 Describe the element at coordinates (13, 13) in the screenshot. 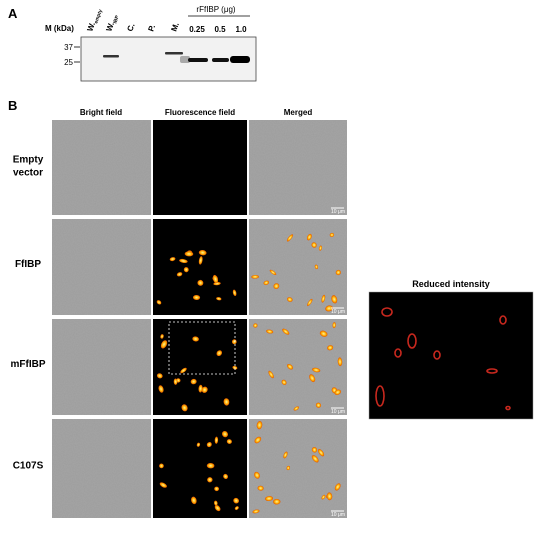

I see `panel-label: A` at that location.